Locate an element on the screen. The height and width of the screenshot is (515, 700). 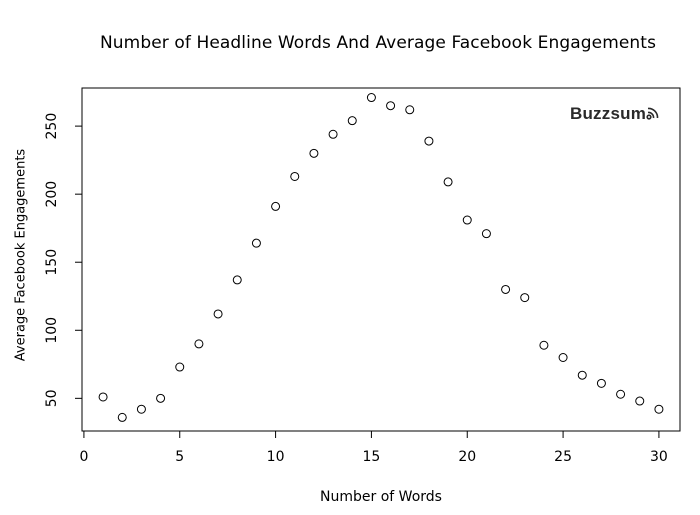
y-tick-label: 200 is located at coordinates (52, 194).